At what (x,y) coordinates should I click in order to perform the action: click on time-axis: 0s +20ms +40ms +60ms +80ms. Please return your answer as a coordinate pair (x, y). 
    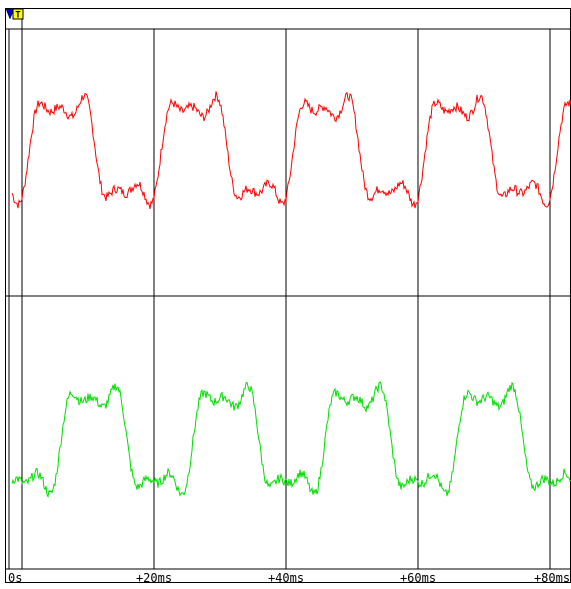
    Looking at the image, I should click on (289, 578).